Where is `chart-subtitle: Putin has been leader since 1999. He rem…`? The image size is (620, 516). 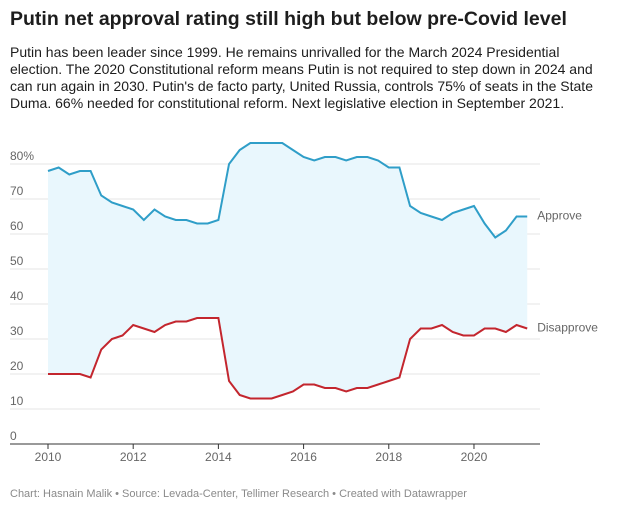 chart-subtitle: Putin has been leader since 1999. He rem… is located at coordinates (301, 77).